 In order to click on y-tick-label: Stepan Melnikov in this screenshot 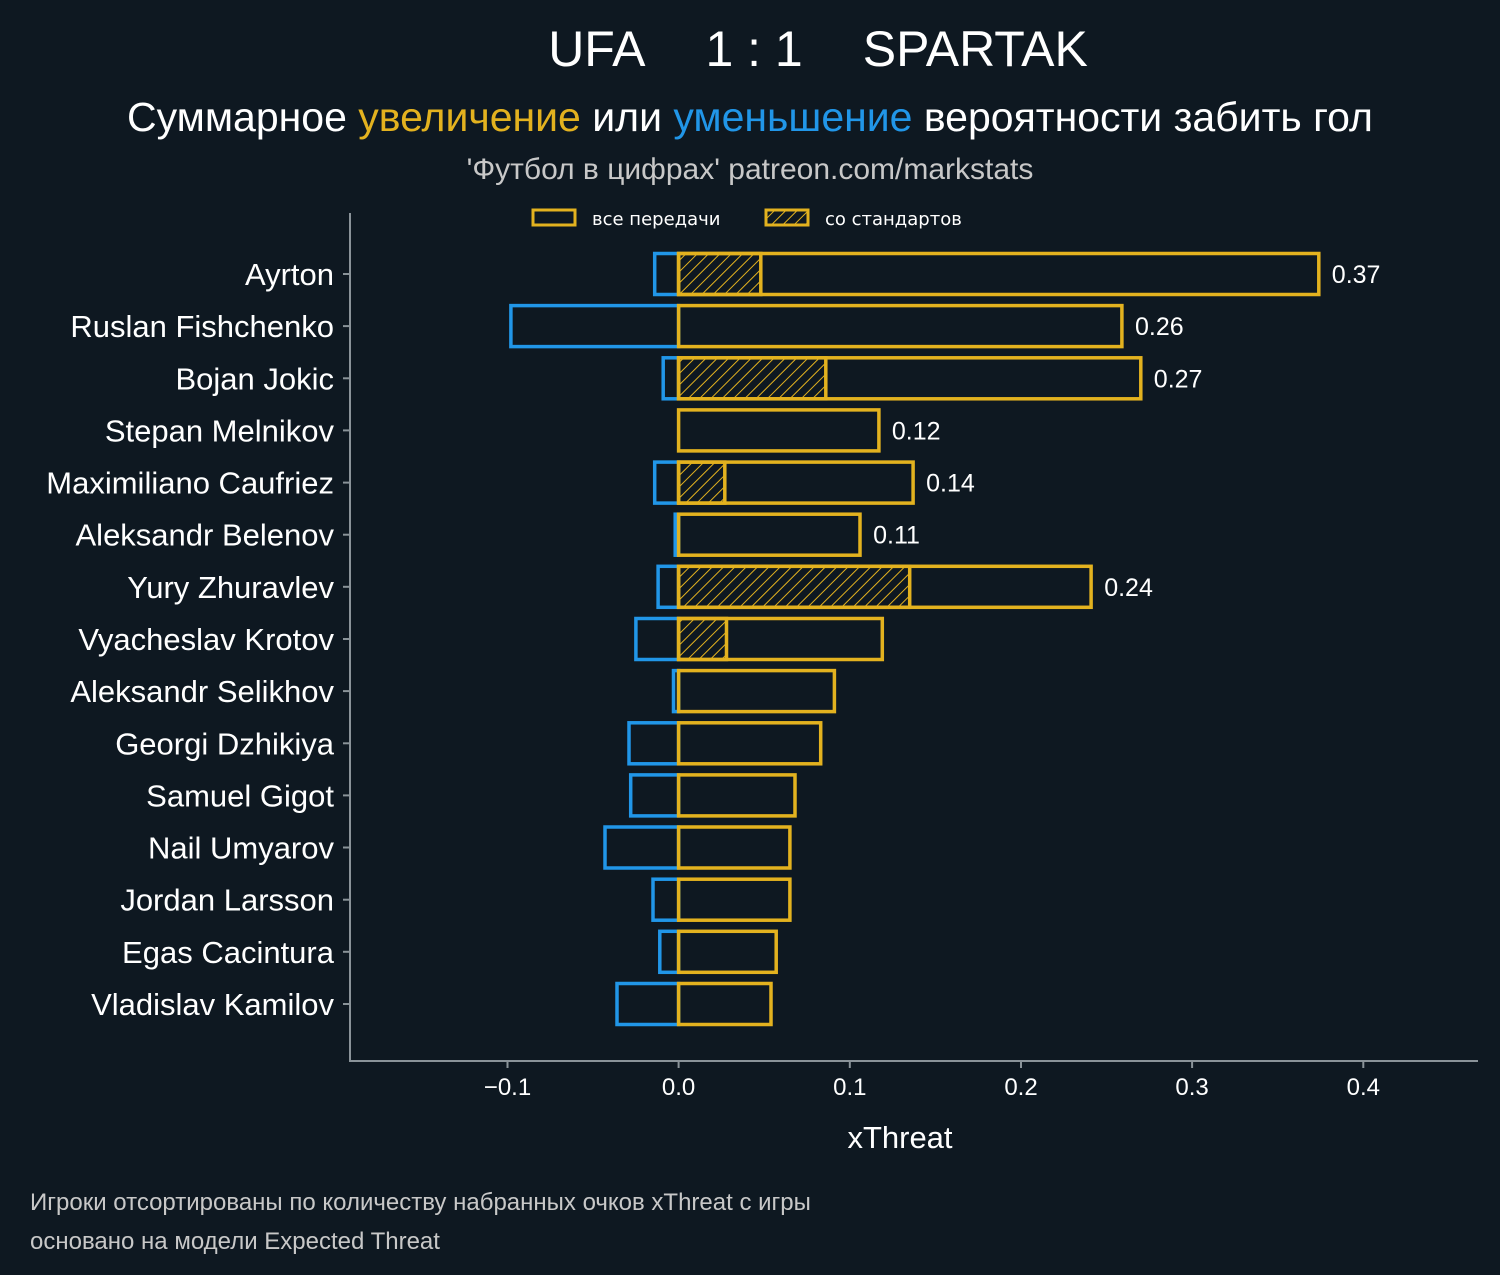, I will do `click(220, 430)`.